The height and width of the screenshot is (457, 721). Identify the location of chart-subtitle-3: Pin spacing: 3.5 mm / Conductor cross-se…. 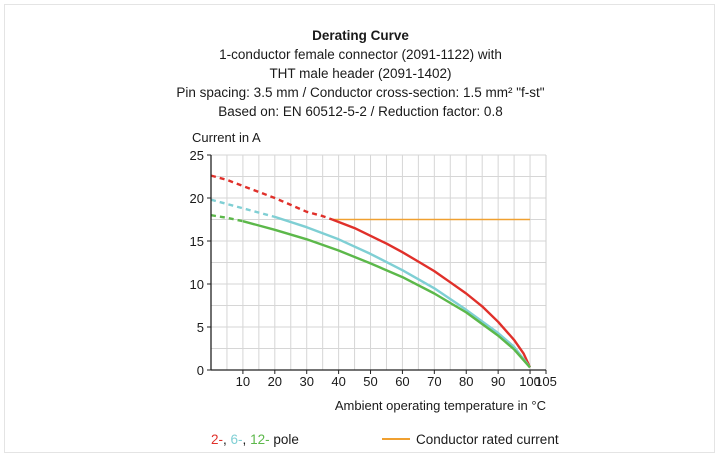
(360, 92).